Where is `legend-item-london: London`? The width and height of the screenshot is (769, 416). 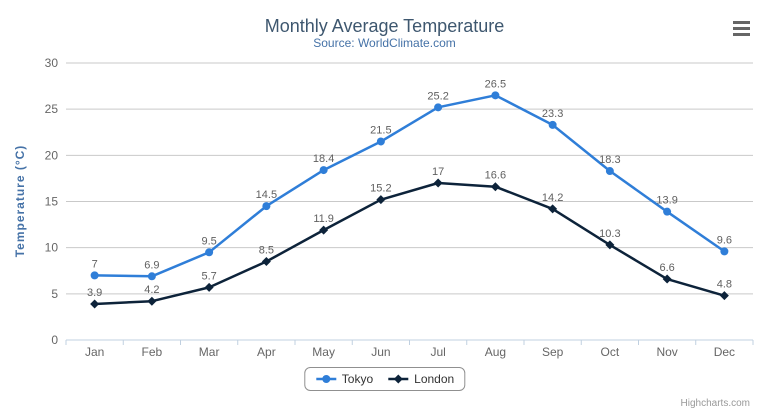
legend-item-london: London is located at coordinates (420, 379).